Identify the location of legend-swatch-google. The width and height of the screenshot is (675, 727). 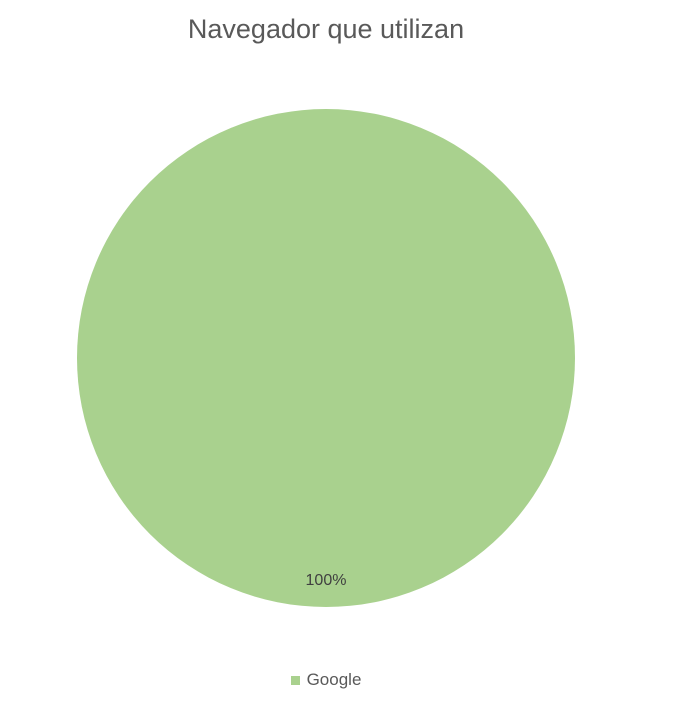
(295, 680).